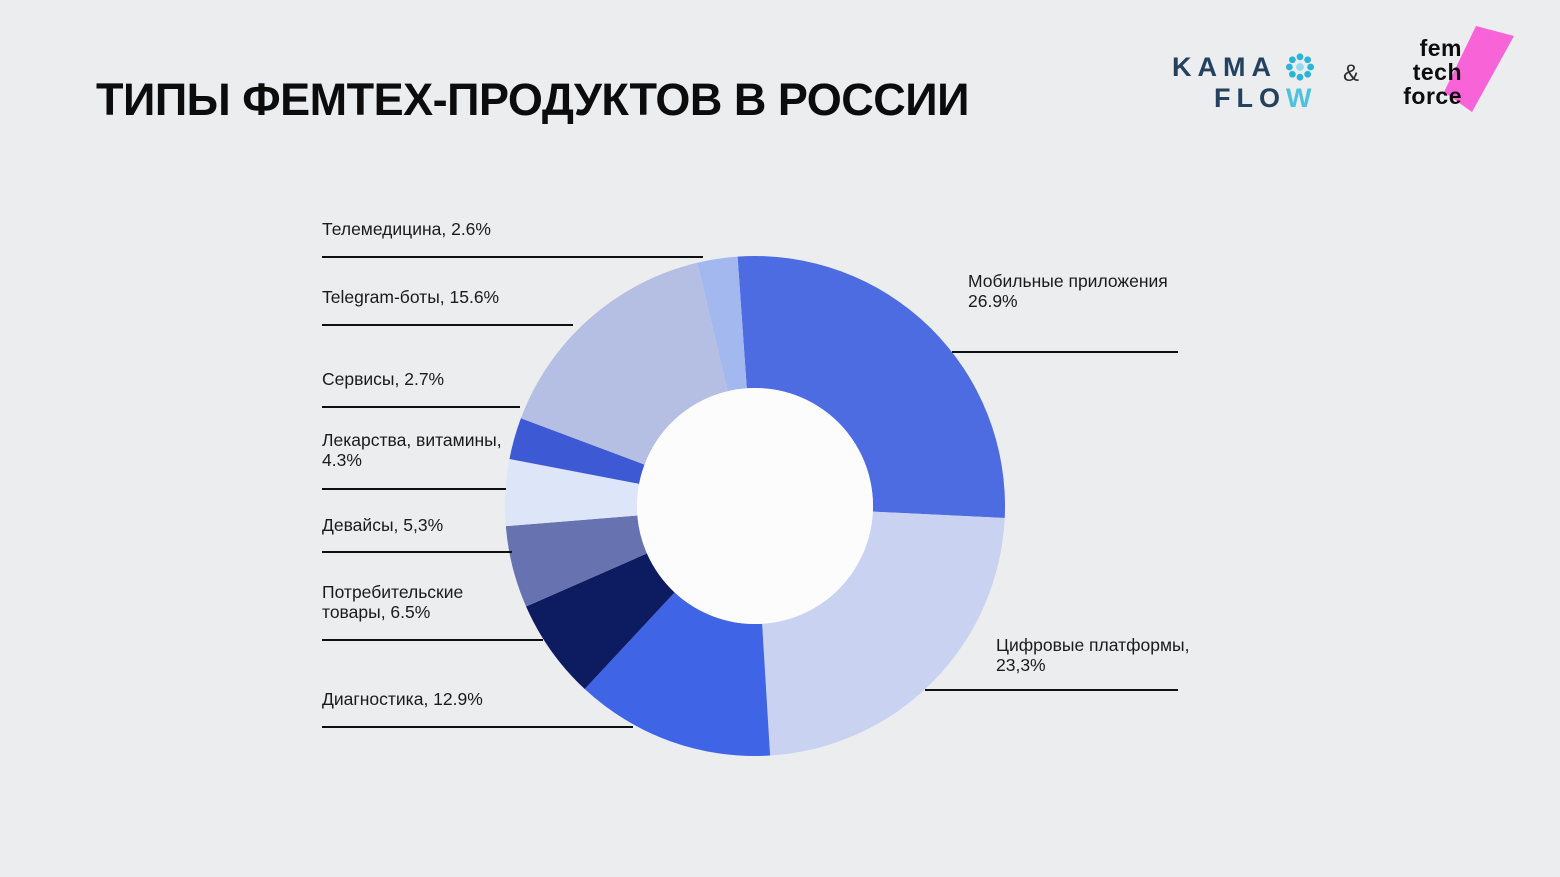 This screenshot has height=877, width=1560. Describe the element at coordinates (406, 229) in the screenshot. I see `chart-label-telemedicine: Телемедицина, 2.6%` at that location.